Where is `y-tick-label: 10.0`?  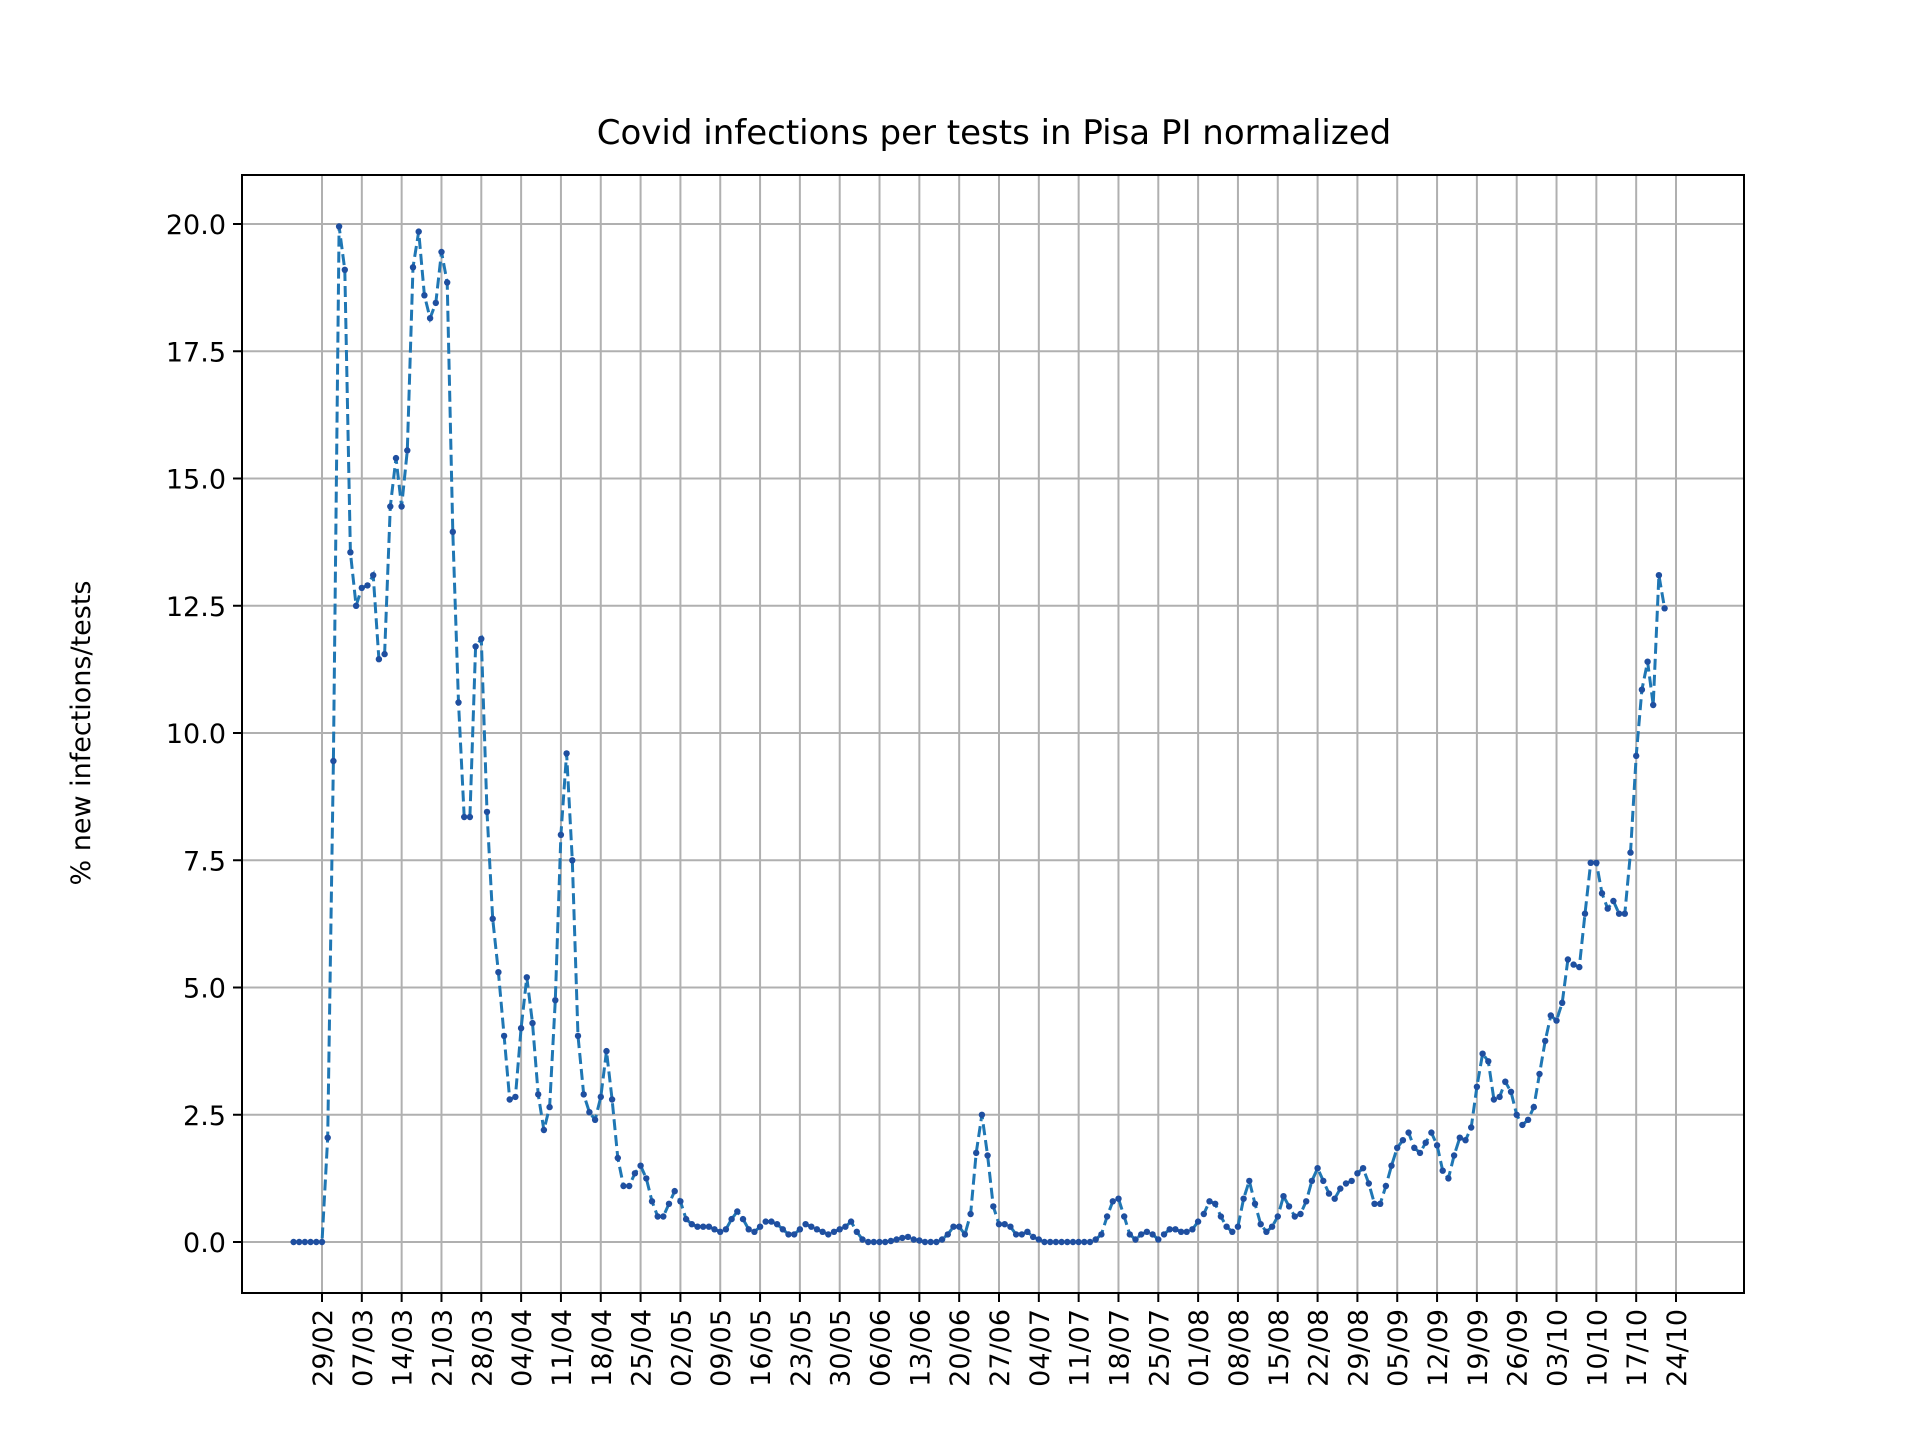
y-tick-label: 10.0 is located at coordinates (196, 734).